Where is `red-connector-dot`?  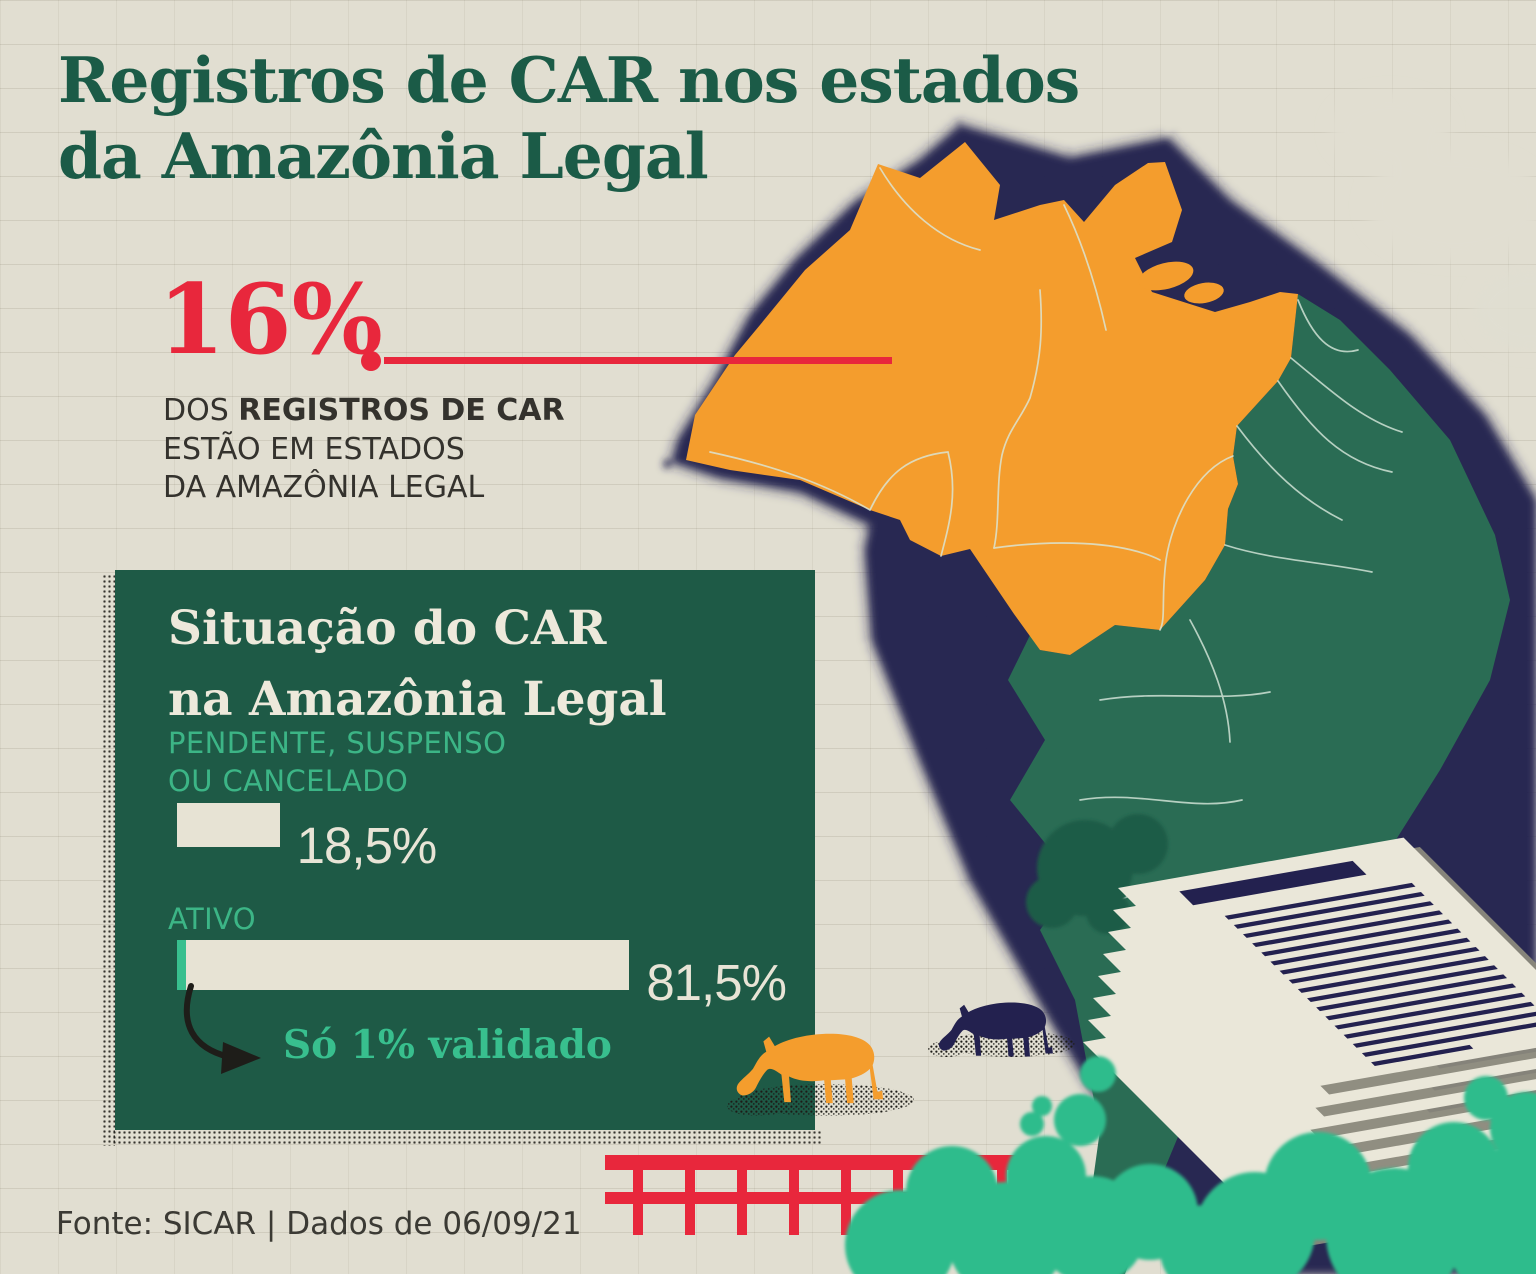 red-connector-dot is located at coordinates (371, 361).